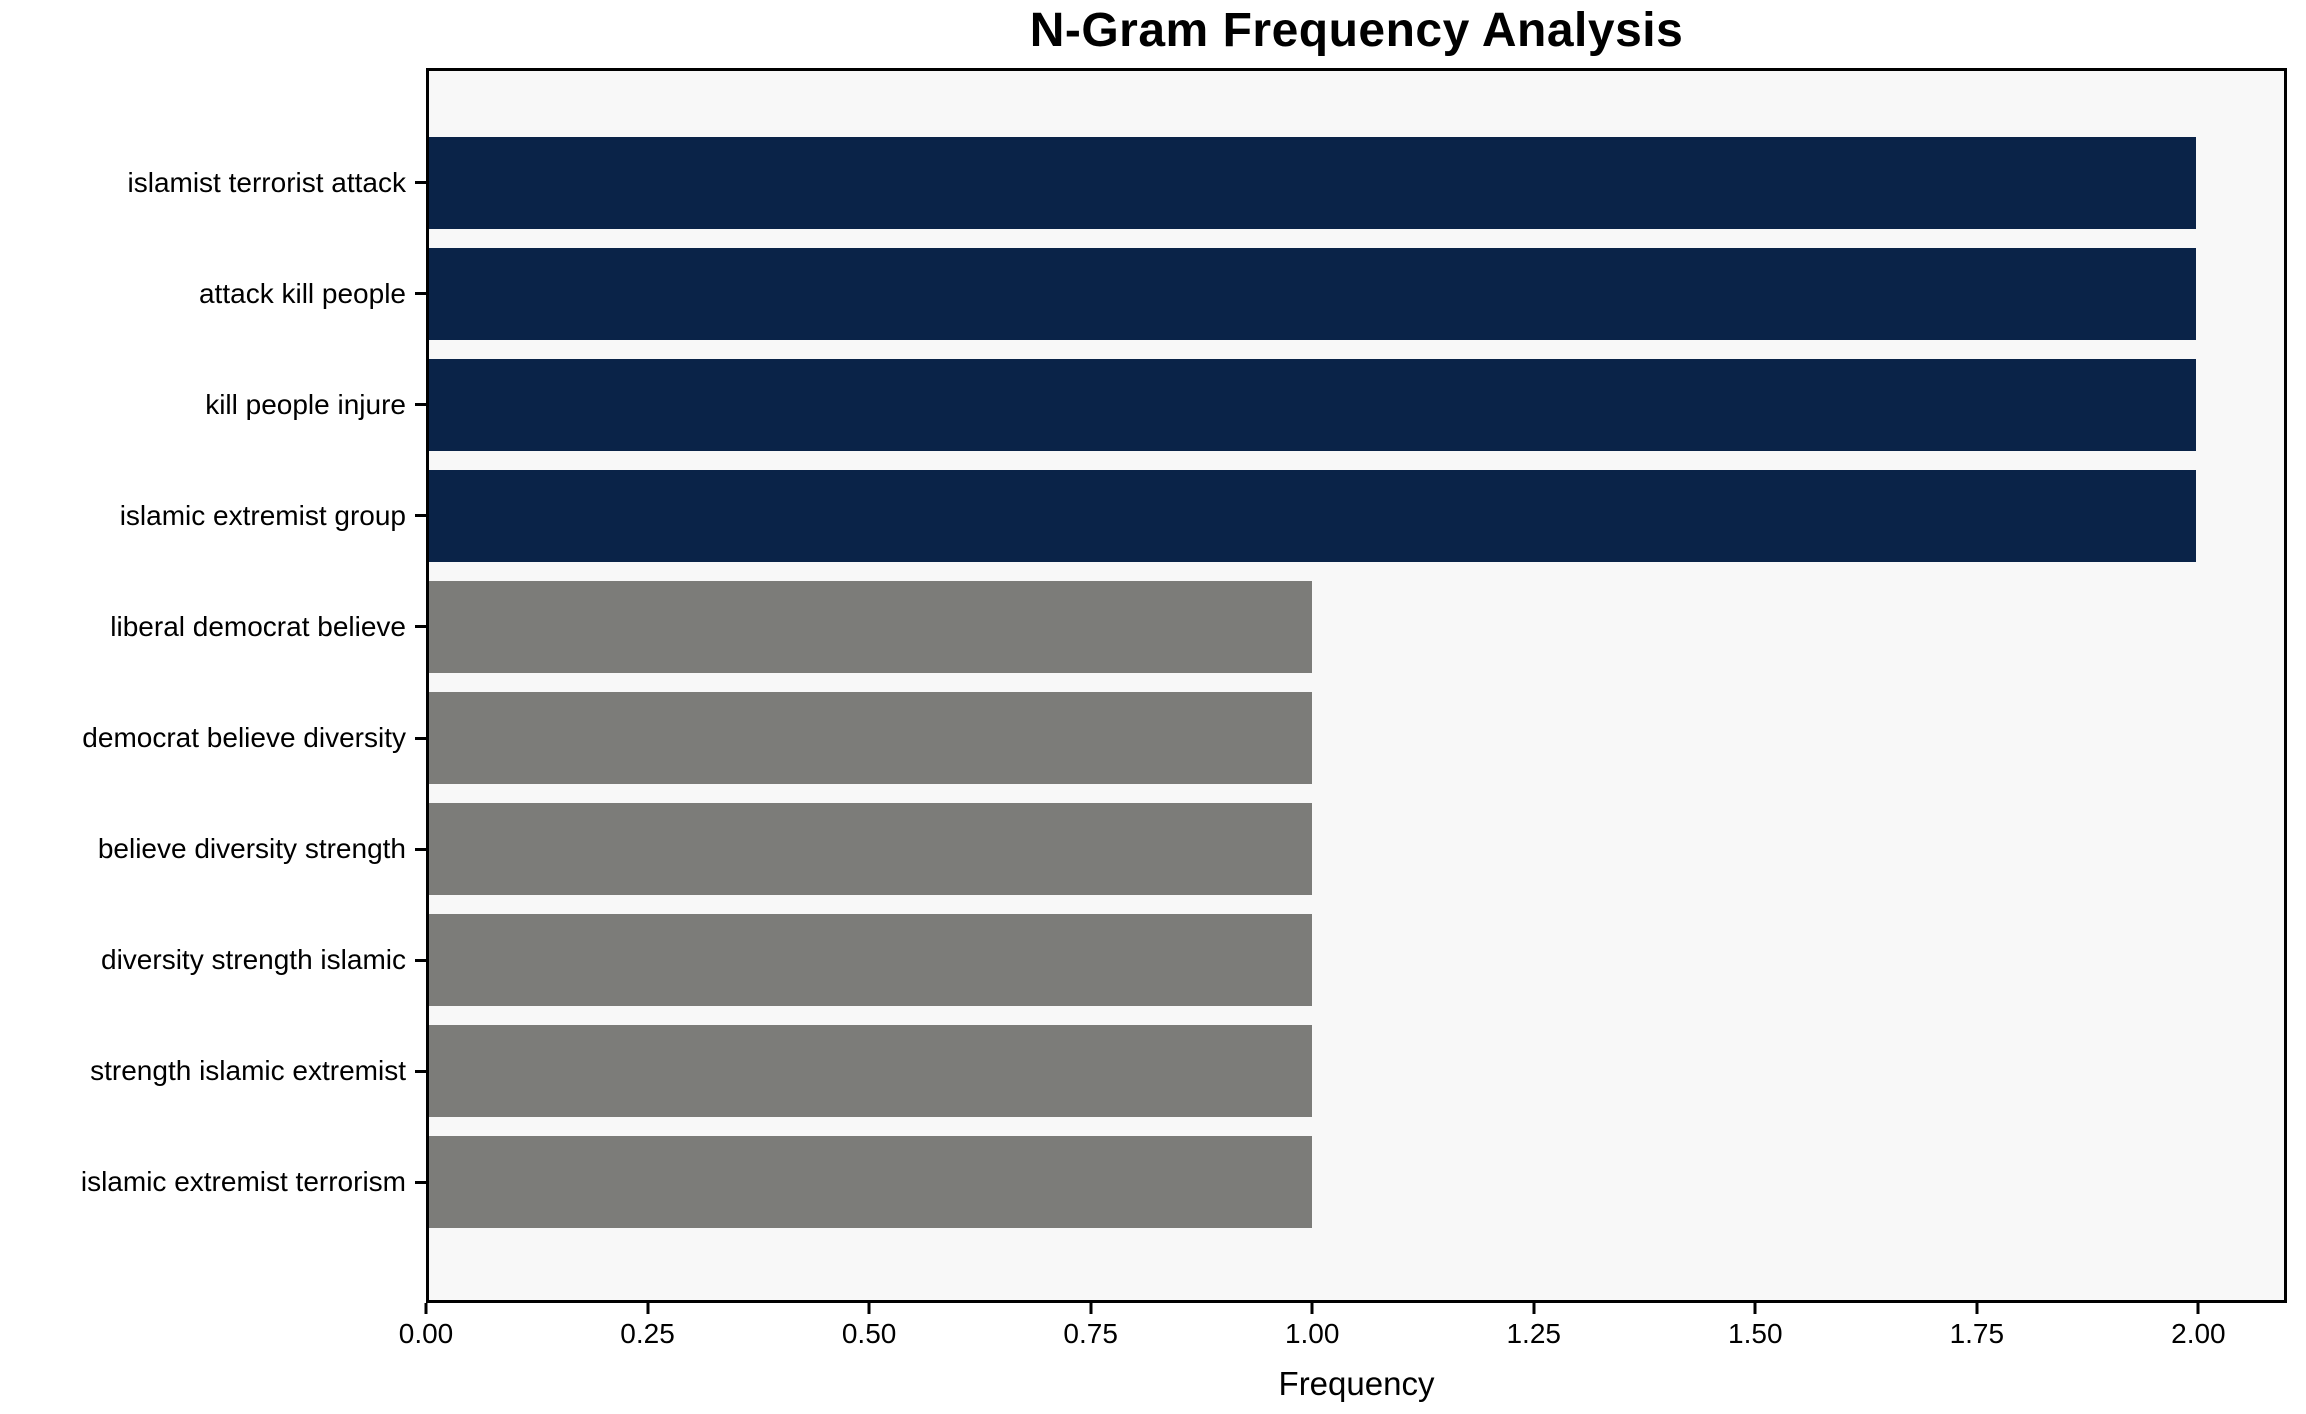  Describe the element at coordinates (262, 515) in the screenshot. I see `y-axis-label: islamic extremist group` at that location.